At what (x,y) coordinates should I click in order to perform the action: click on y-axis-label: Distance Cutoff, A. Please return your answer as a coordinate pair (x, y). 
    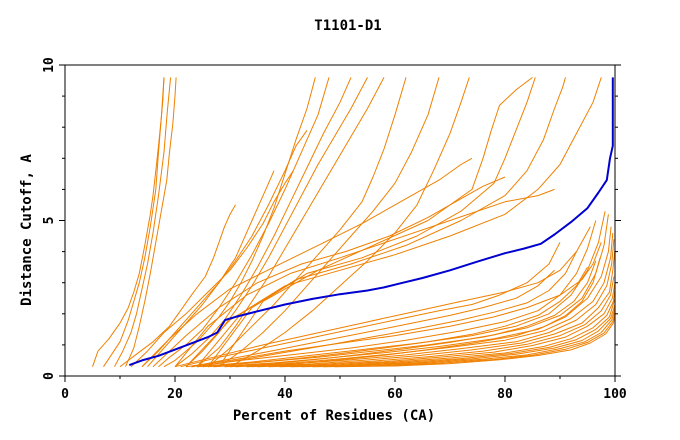
    Looking at the image, I should click on (27, 230).